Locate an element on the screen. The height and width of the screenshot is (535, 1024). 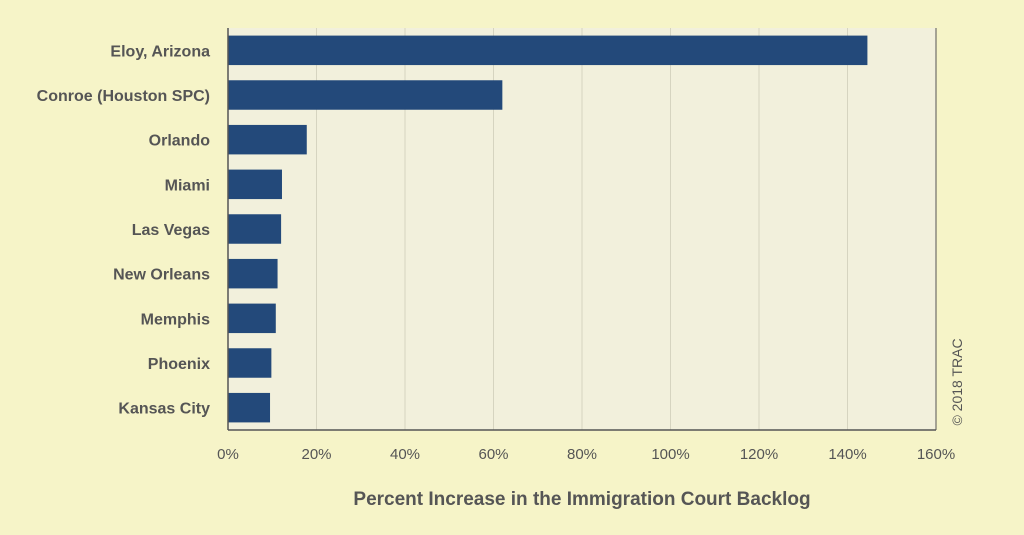
x-tick-label: 100% is located at coordinates (670, 454).